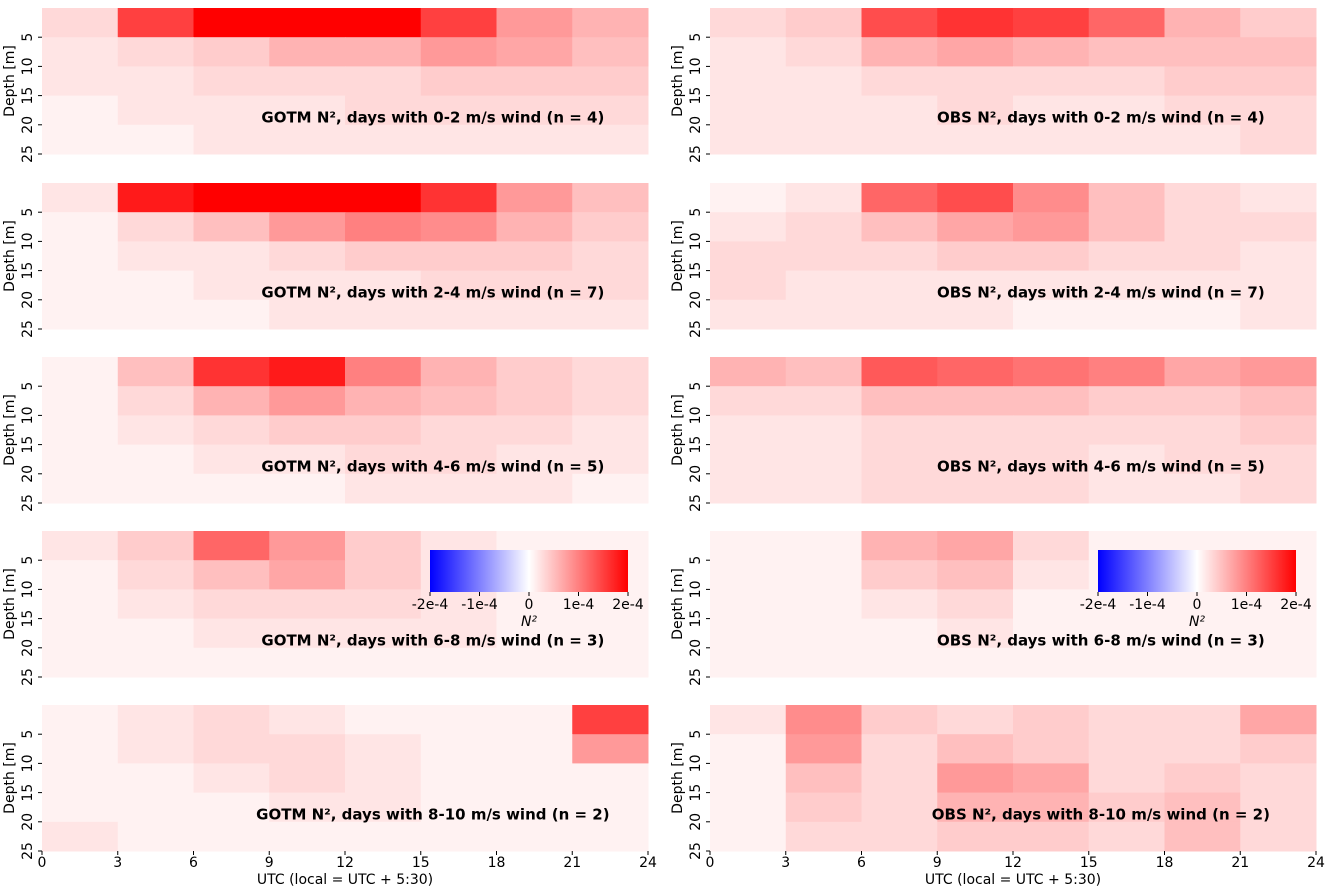  What do you see at coordinates (117, 863) in the screenshot?
I see `x-tick-label: 3` at bounding box center [117, 863].